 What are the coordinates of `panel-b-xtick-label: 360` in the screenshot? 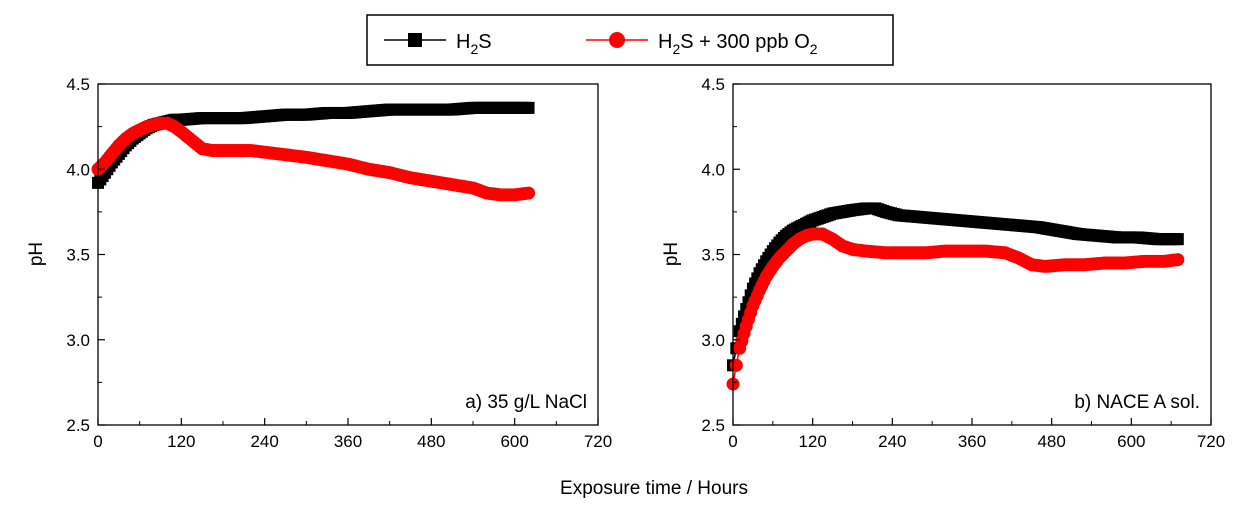 It's located at (972, 441).